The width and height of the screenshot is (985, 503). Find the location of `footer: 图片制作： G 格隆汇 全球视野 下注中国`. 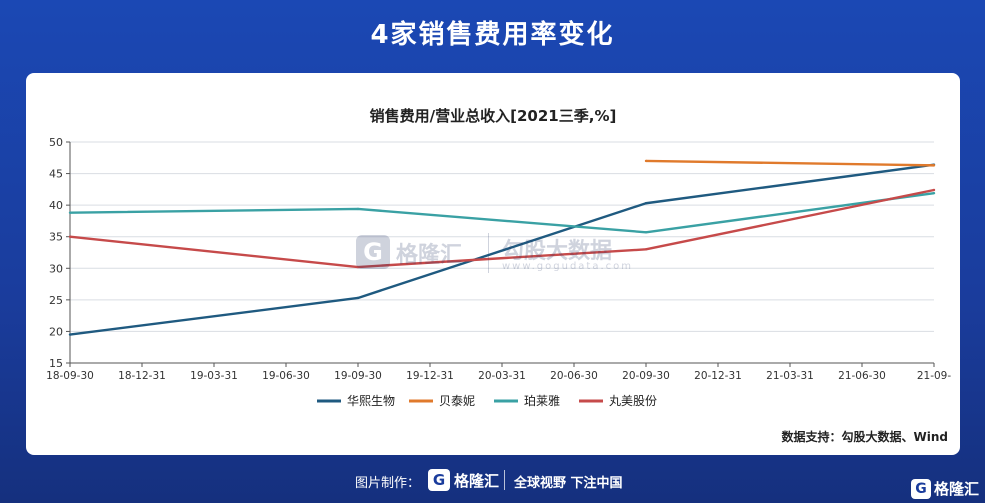

footer: 图片制作： G 格隆汇 全球视野 下注中国 is located at coordinates (492, 481).